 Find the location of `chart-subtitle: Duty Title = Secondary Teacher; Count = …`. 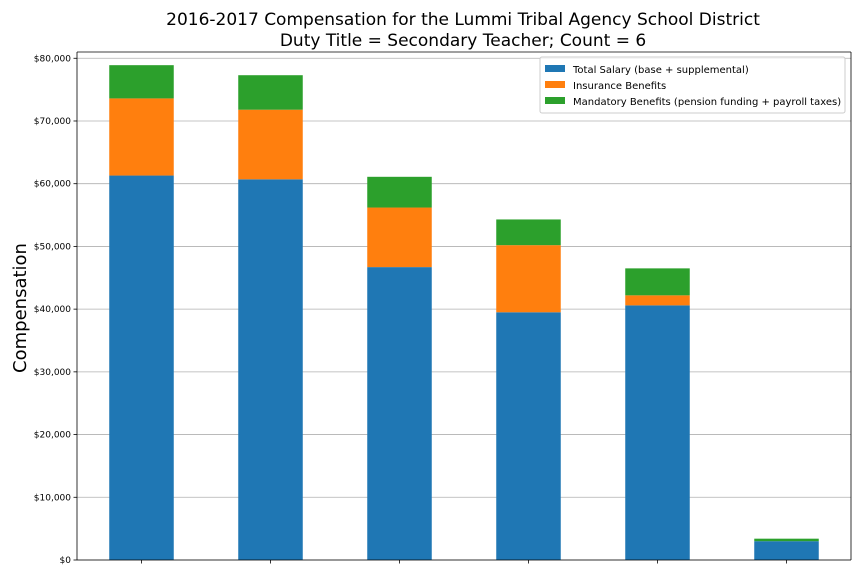

chart-subtitle: Duty Title = Secondary Teacher; Count = … is located at coordinates (463, 41).